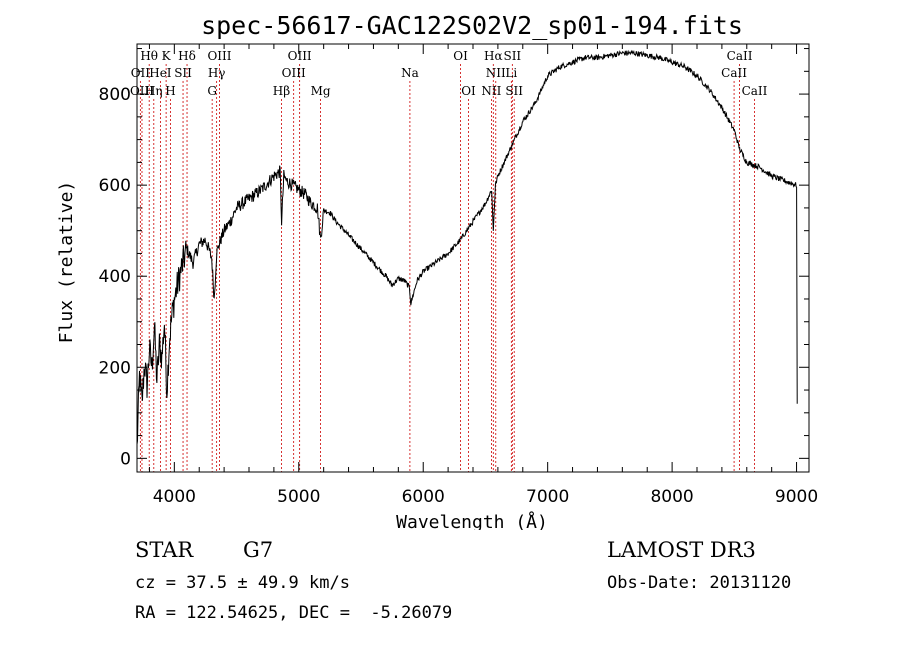 This screenshot has height=649, width=900. I want to click on spectral-line-label: Hη, so click(154, 91).